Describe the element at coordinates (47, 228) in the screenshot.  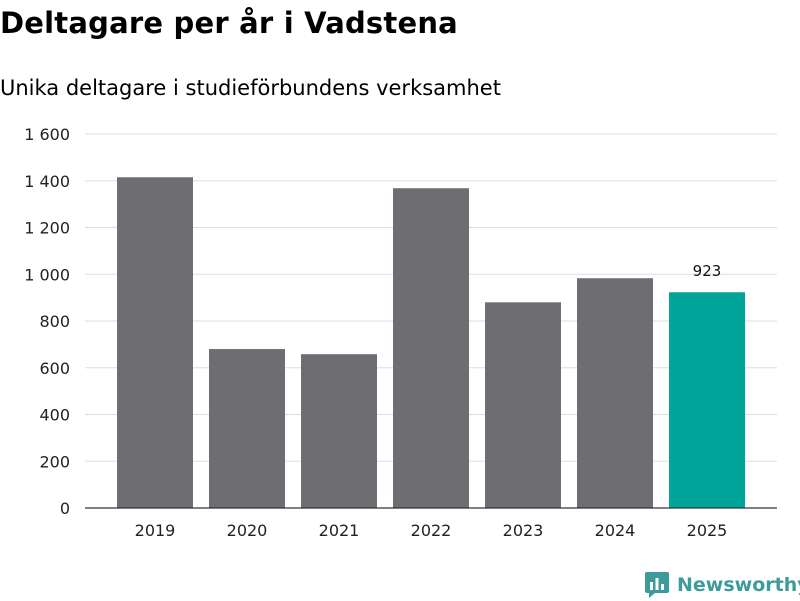
I see `y-tick-label: 1 200` at that location.